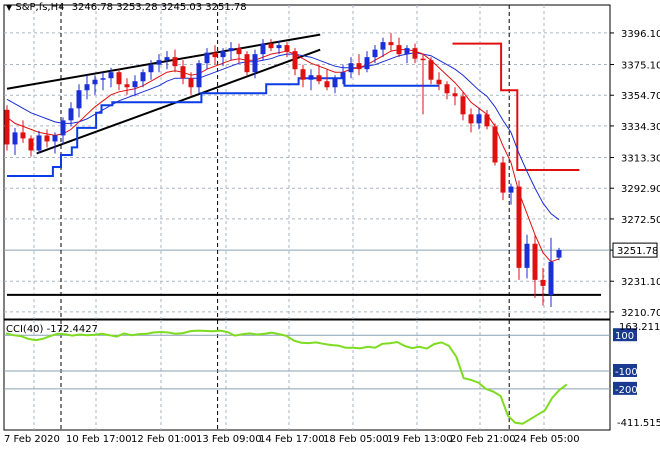 The width and height of the screenshot is (660, 454). Describe the element at coordinates (52, 329) in the screenshot. I see `indicator-label: CCI(40) -172.4427` at that location.